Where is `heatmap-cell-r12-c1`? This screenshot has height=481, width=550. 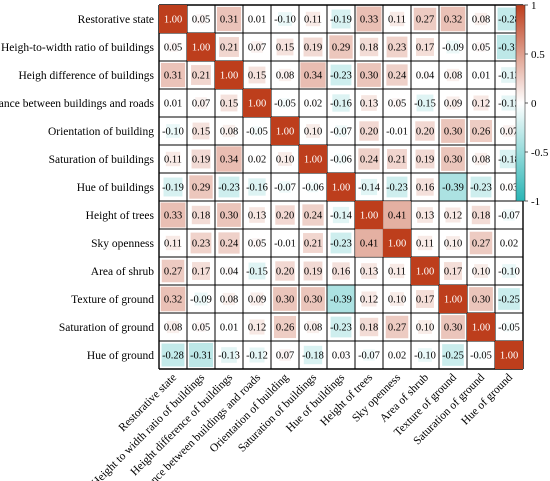 heatmap-cell-r12-c1 is located at coordinates (201, 355).